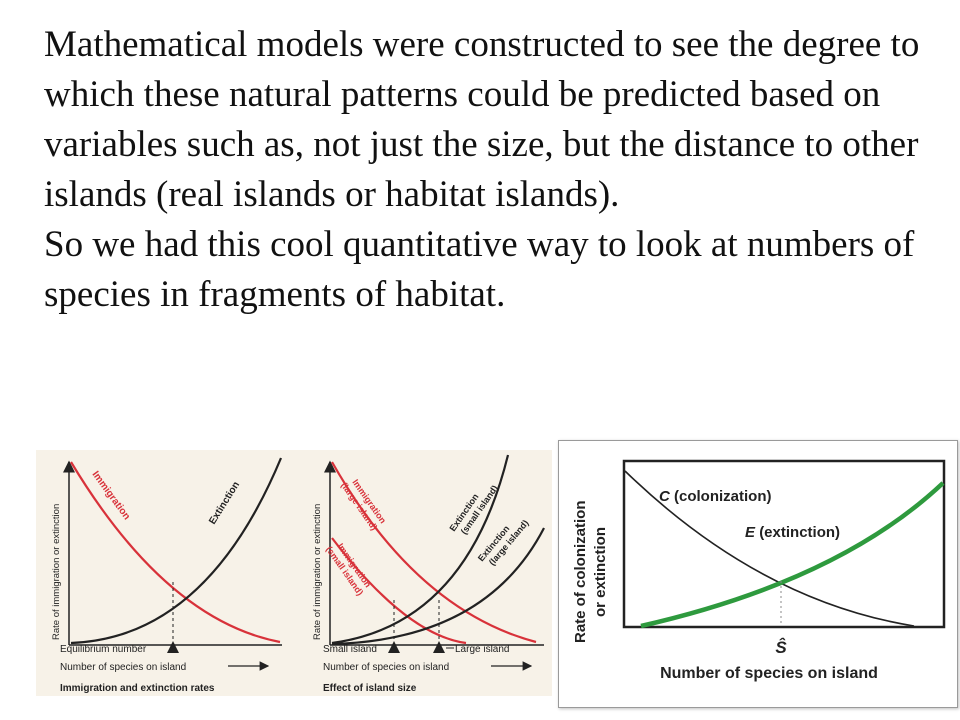  I want to click on s-hat-label: Ŝ, so click(781, 647).